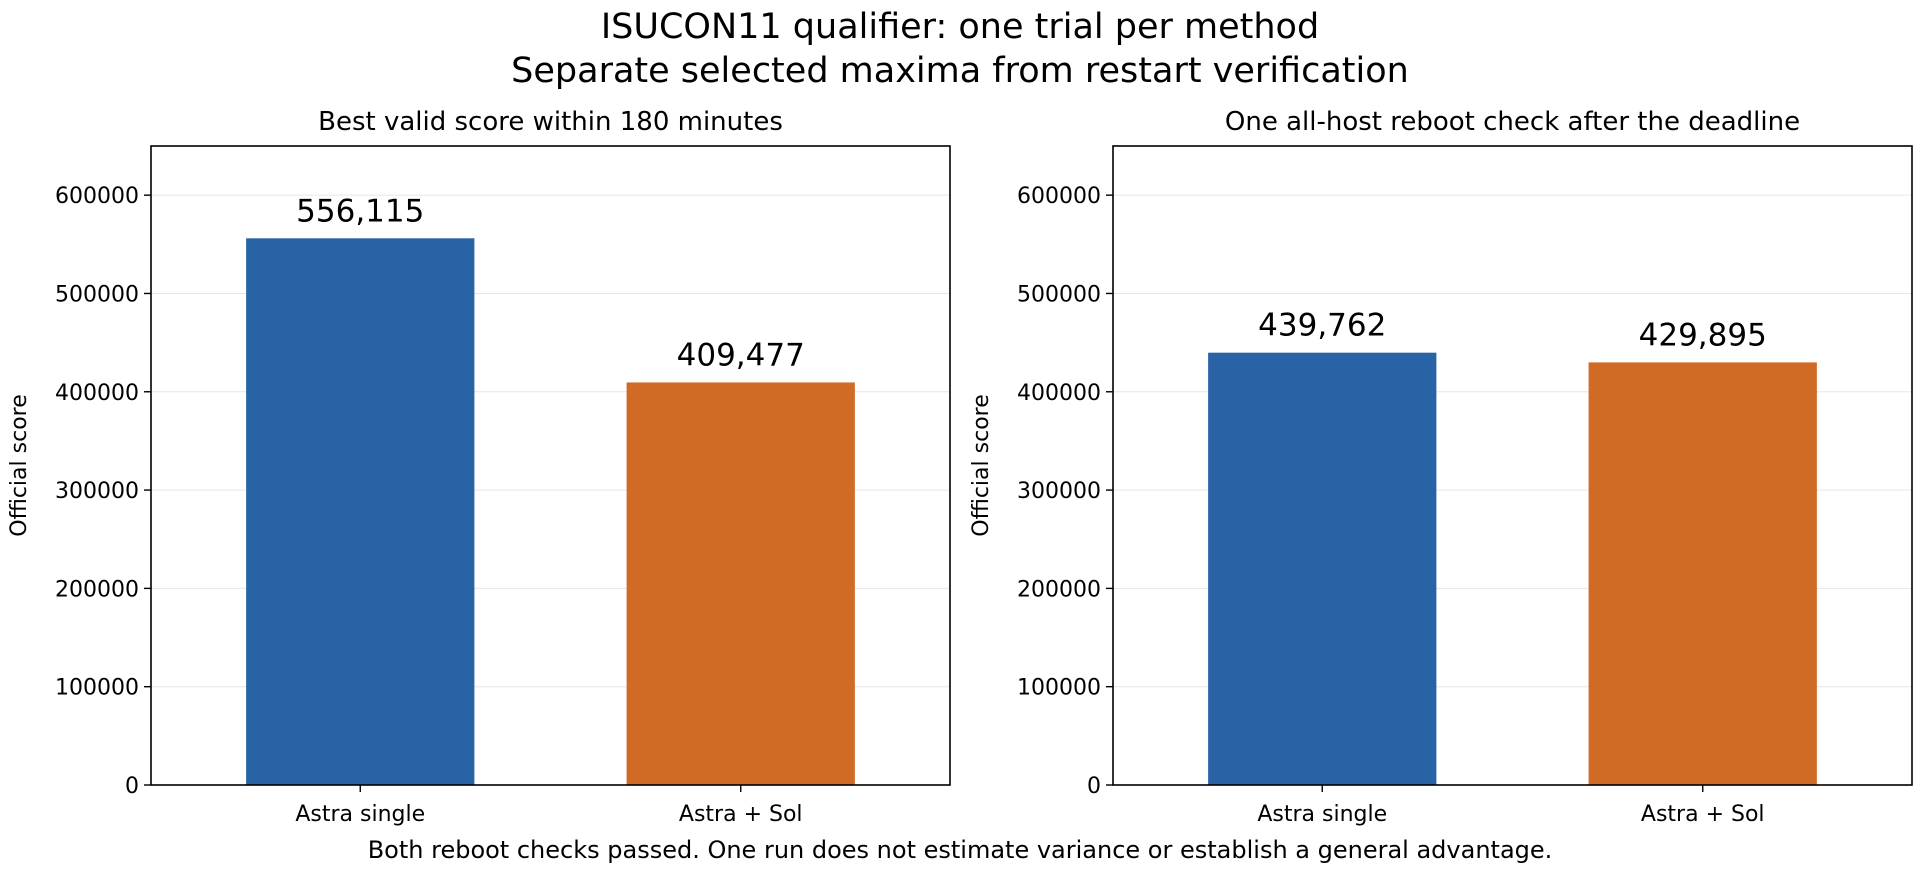  I want to click on figure-title-line1: ISUCON11 qualifier: one trial per method, so click(960, 27).